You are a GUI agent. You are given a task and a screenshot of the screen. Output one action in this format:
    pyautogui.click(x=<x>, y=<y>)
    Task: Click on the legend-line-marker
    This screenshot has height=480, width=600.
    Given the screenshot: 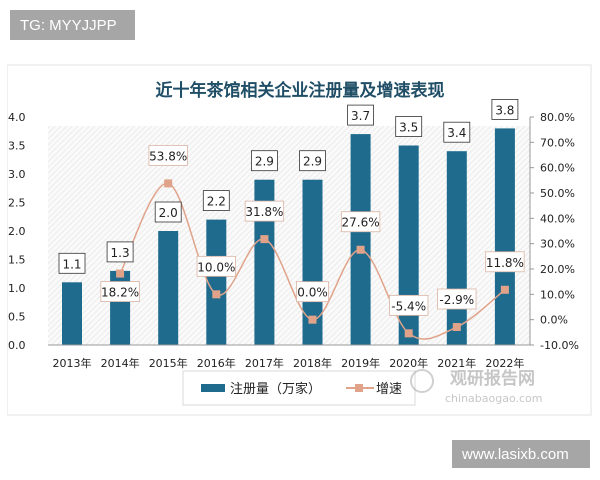 What is the action you would take?
    pyautogui.click(x=359, y=388)
    